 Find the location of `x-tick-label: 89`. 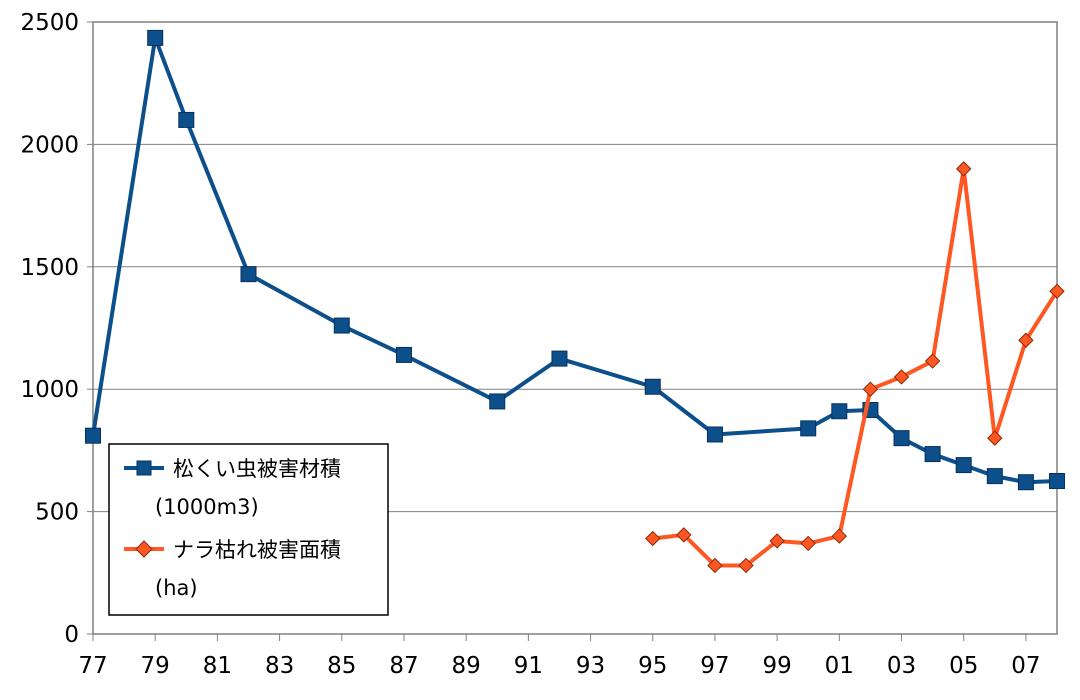

x-tick-label: 89 is located at coordinates (466, 666).